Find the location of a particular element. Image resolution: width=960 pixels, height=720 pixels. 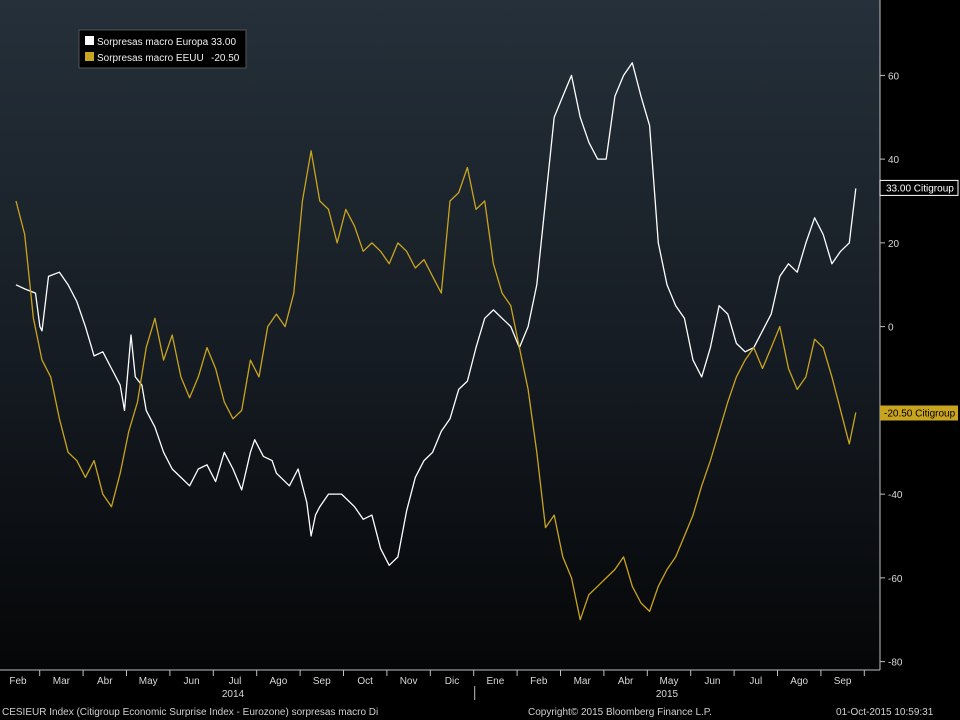

y-tick-label: -80 is located at coordinates (895, 663).